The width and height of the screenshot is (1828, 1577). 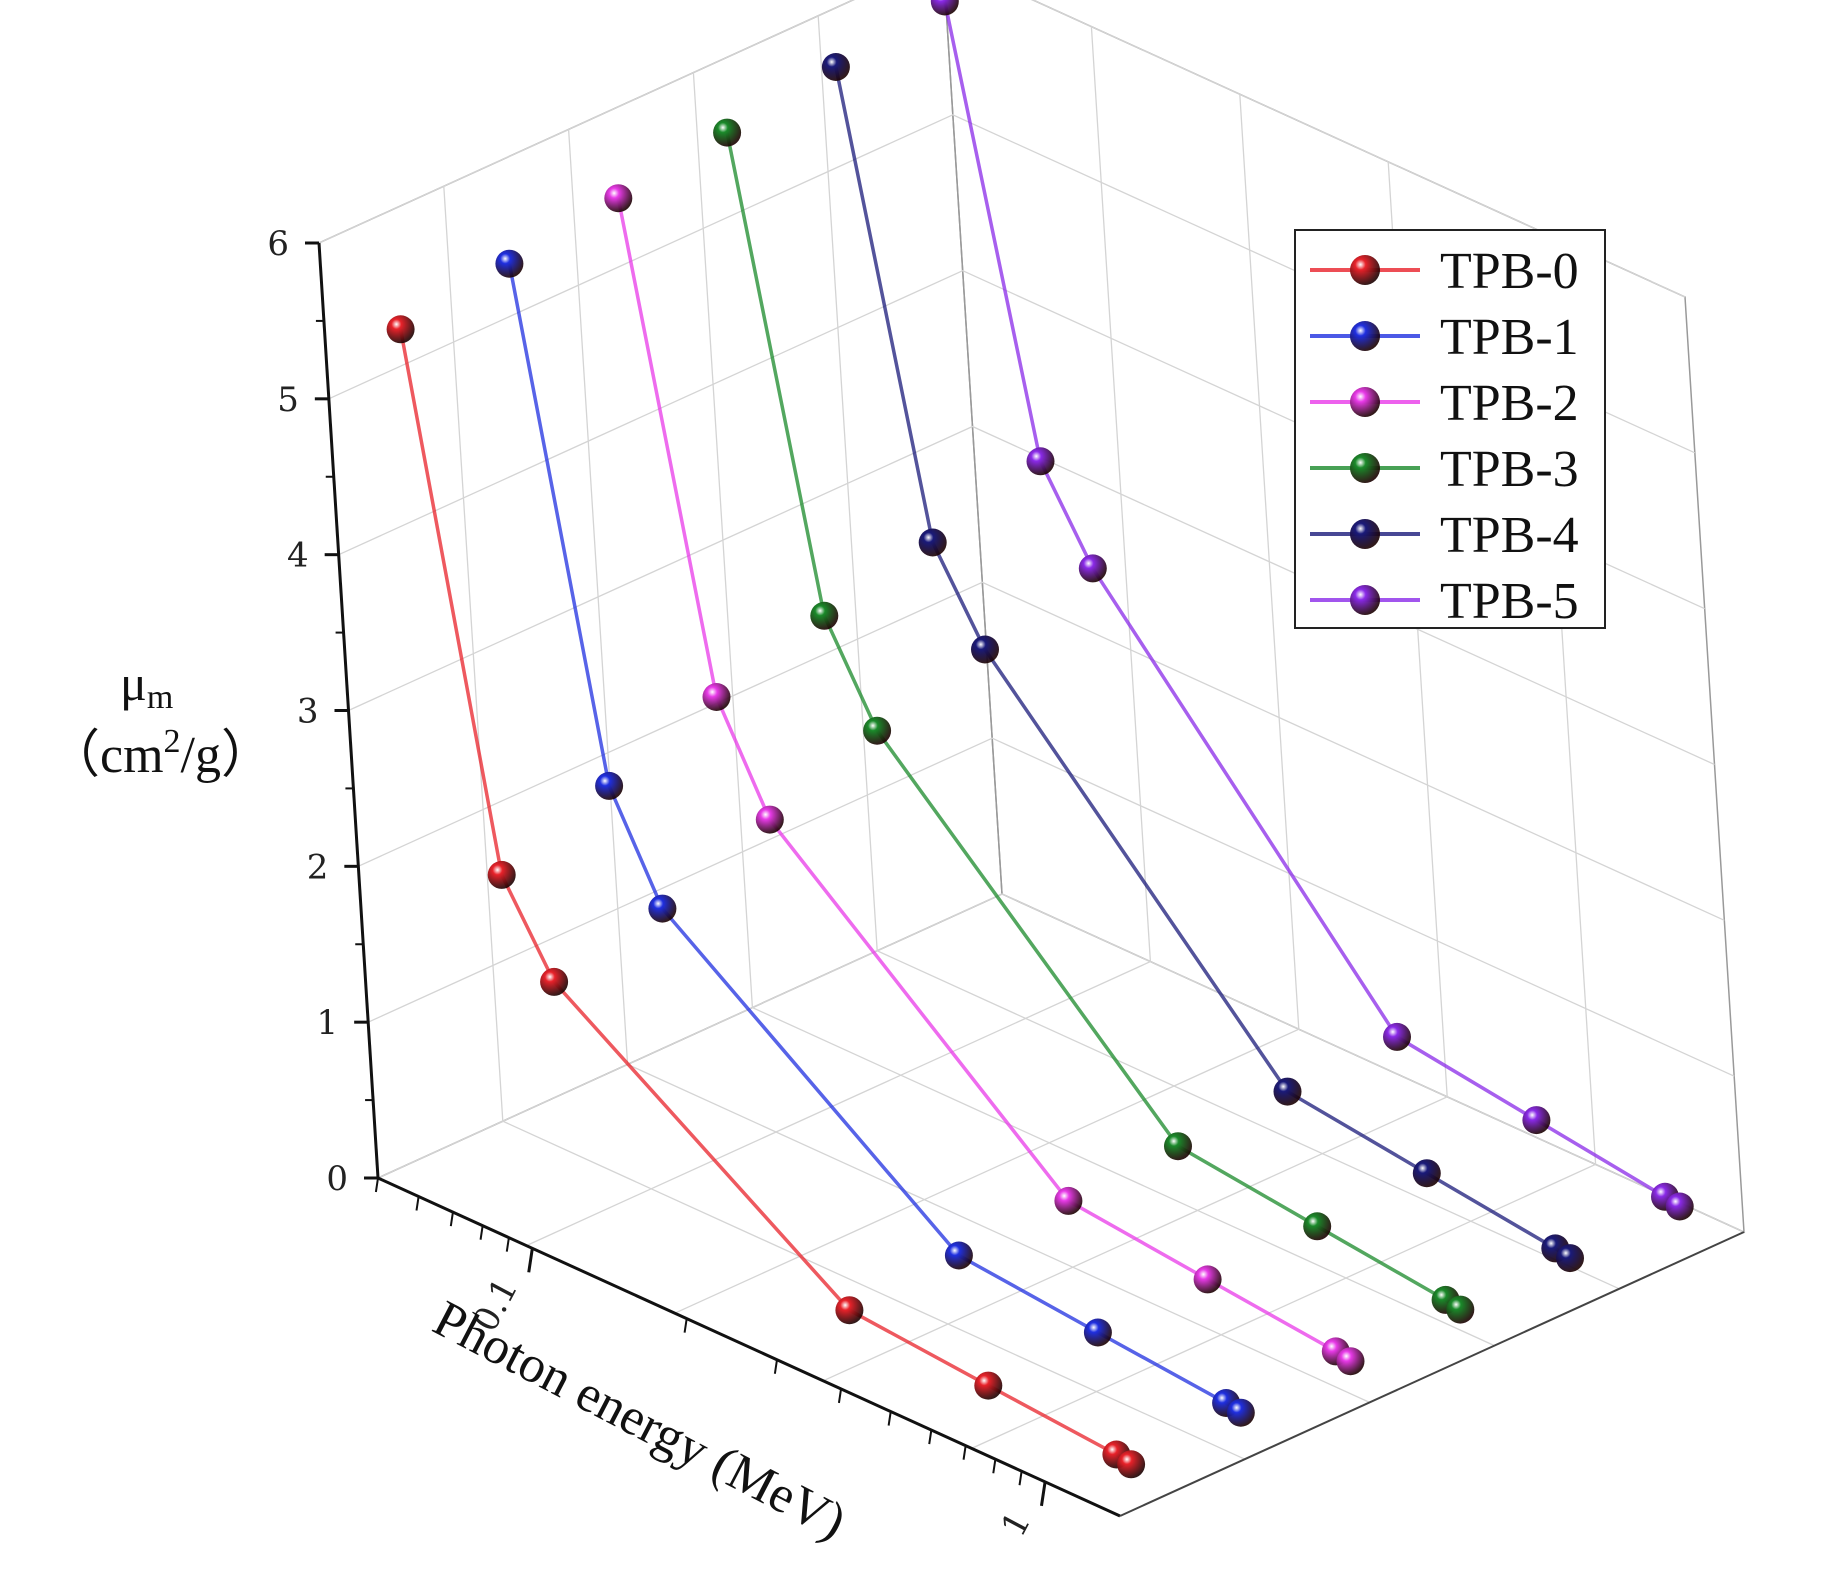 What do you see at coordinates (1509, 469) in the screenshot?
I see `legend-label: TPB-3` at bounding box center [1509, 469].